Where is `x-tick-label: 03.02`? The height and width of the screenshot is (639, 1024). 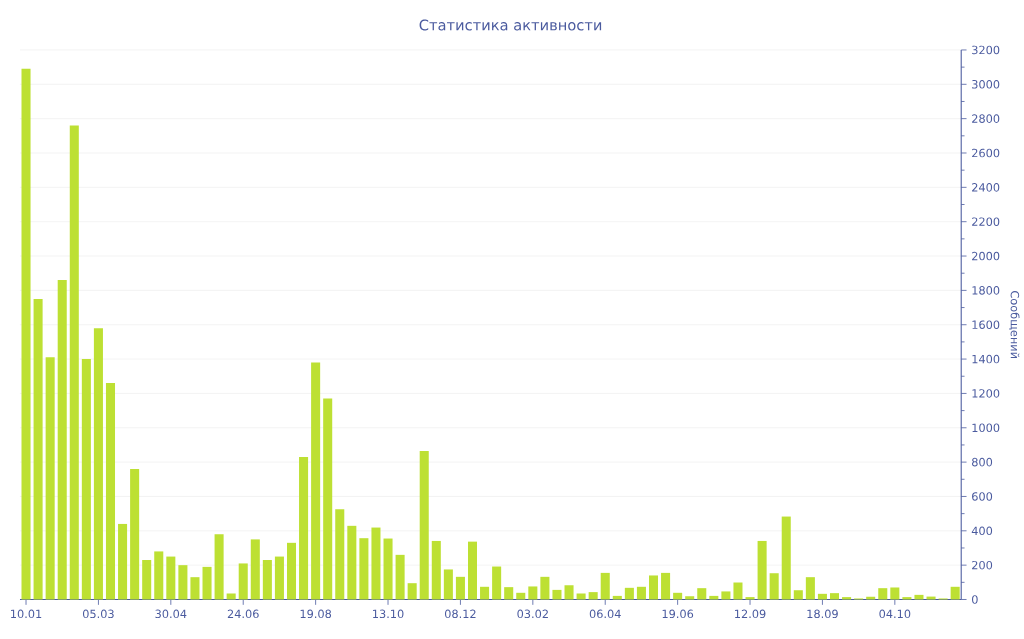 x-tick-label: 03.02 is located at coordinates (532, 613).